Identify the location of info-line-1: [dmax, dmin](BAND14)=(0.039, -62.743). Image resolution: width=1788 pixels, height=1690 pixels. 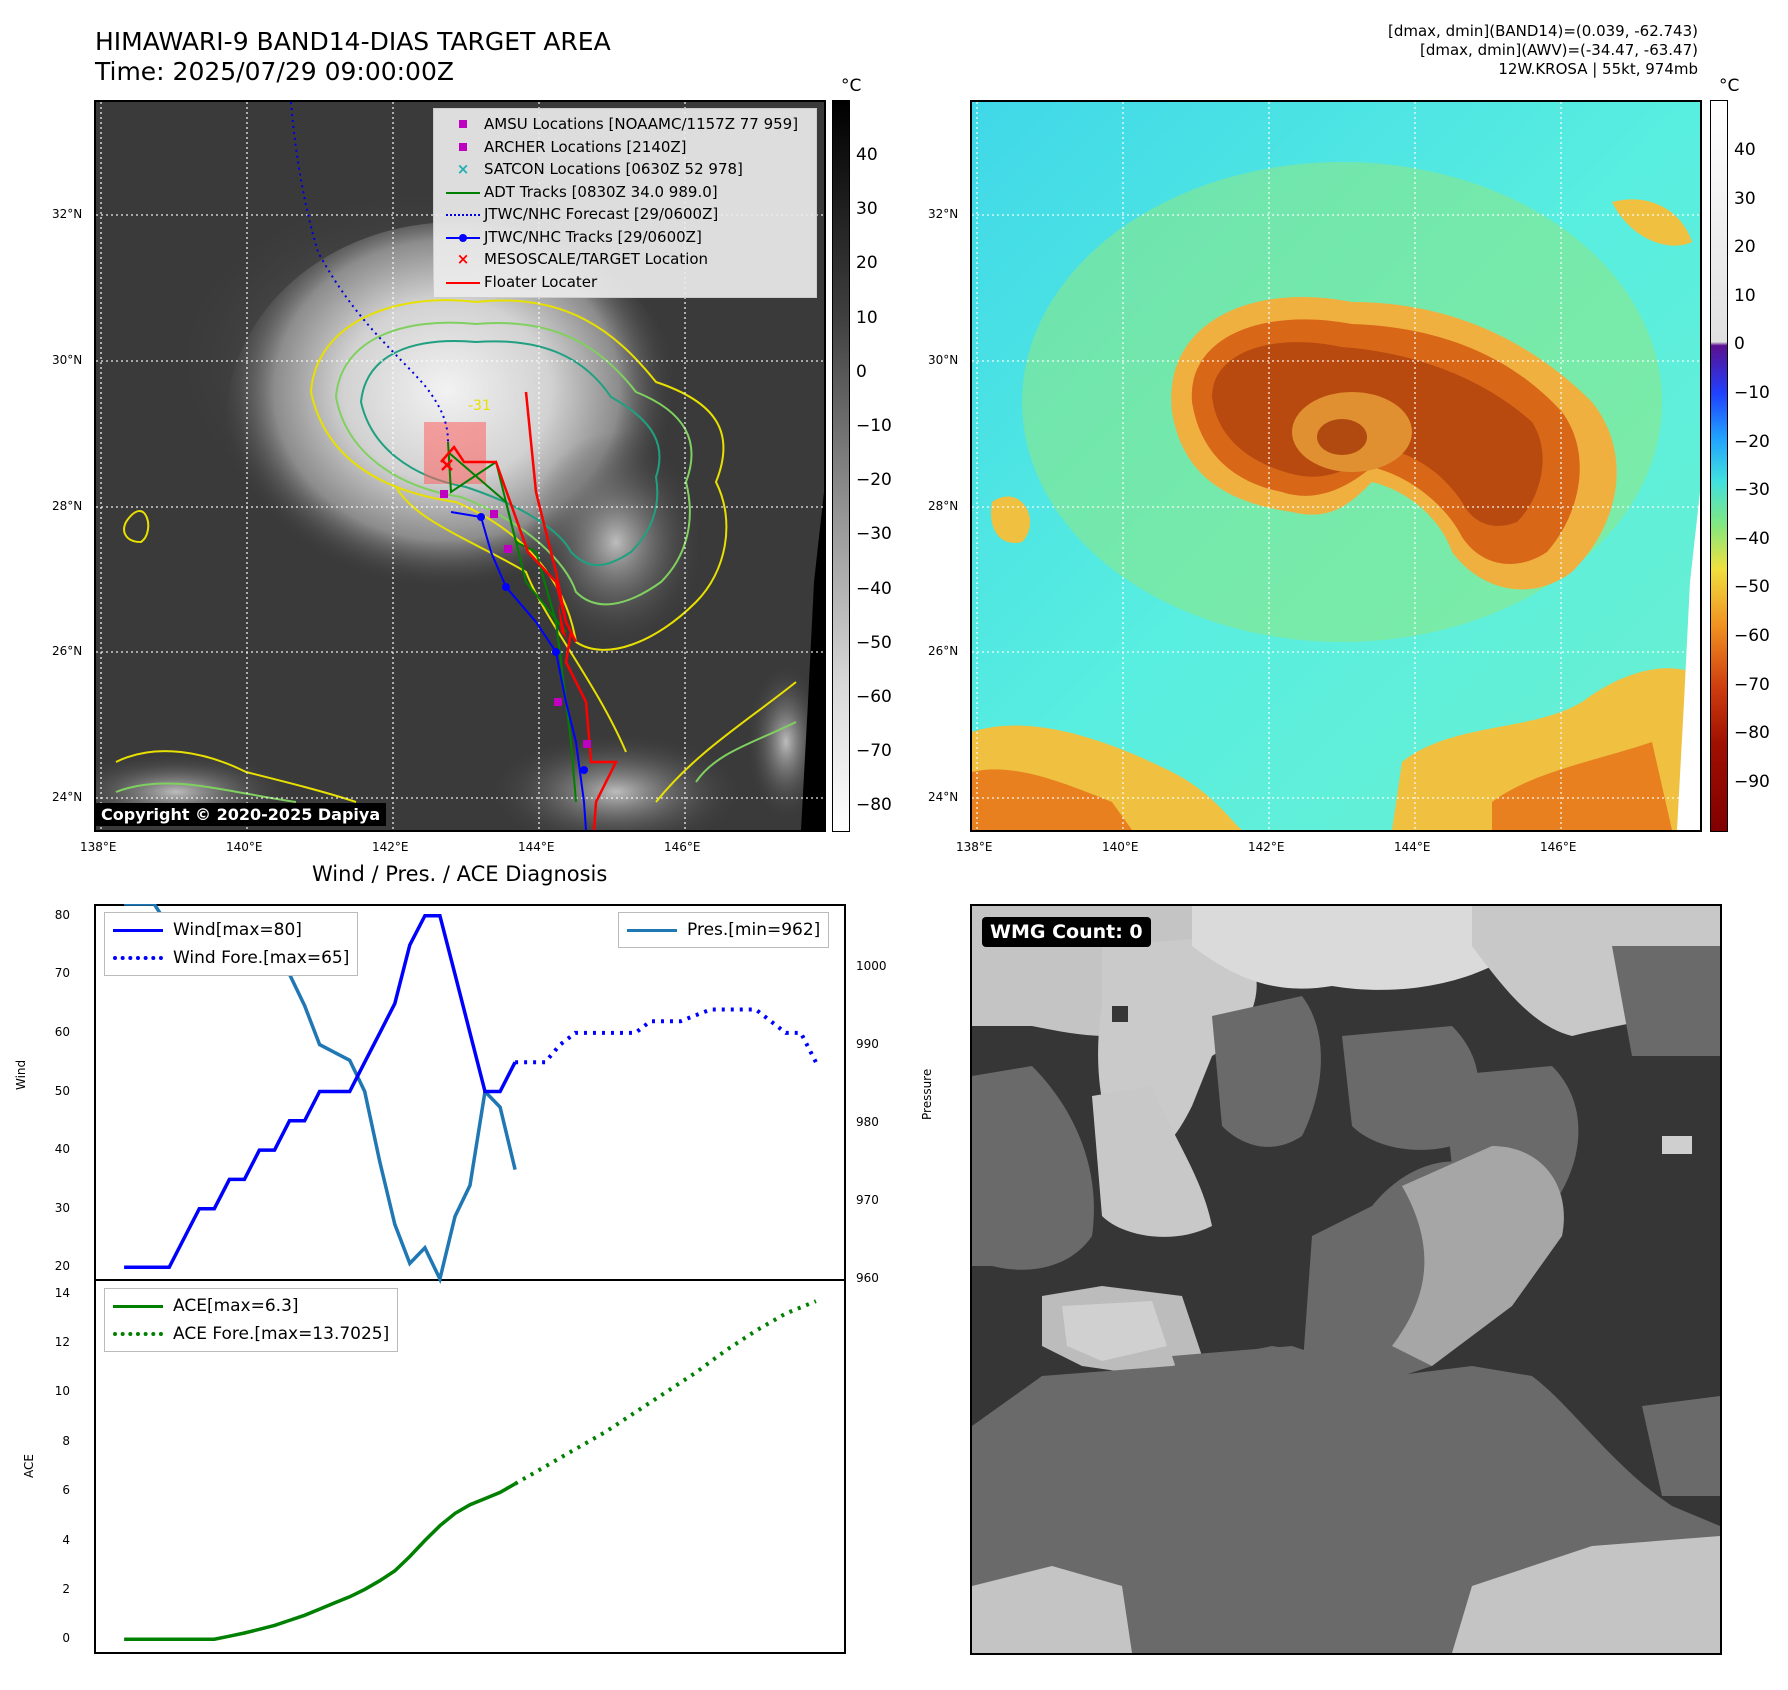
(1542, 31).